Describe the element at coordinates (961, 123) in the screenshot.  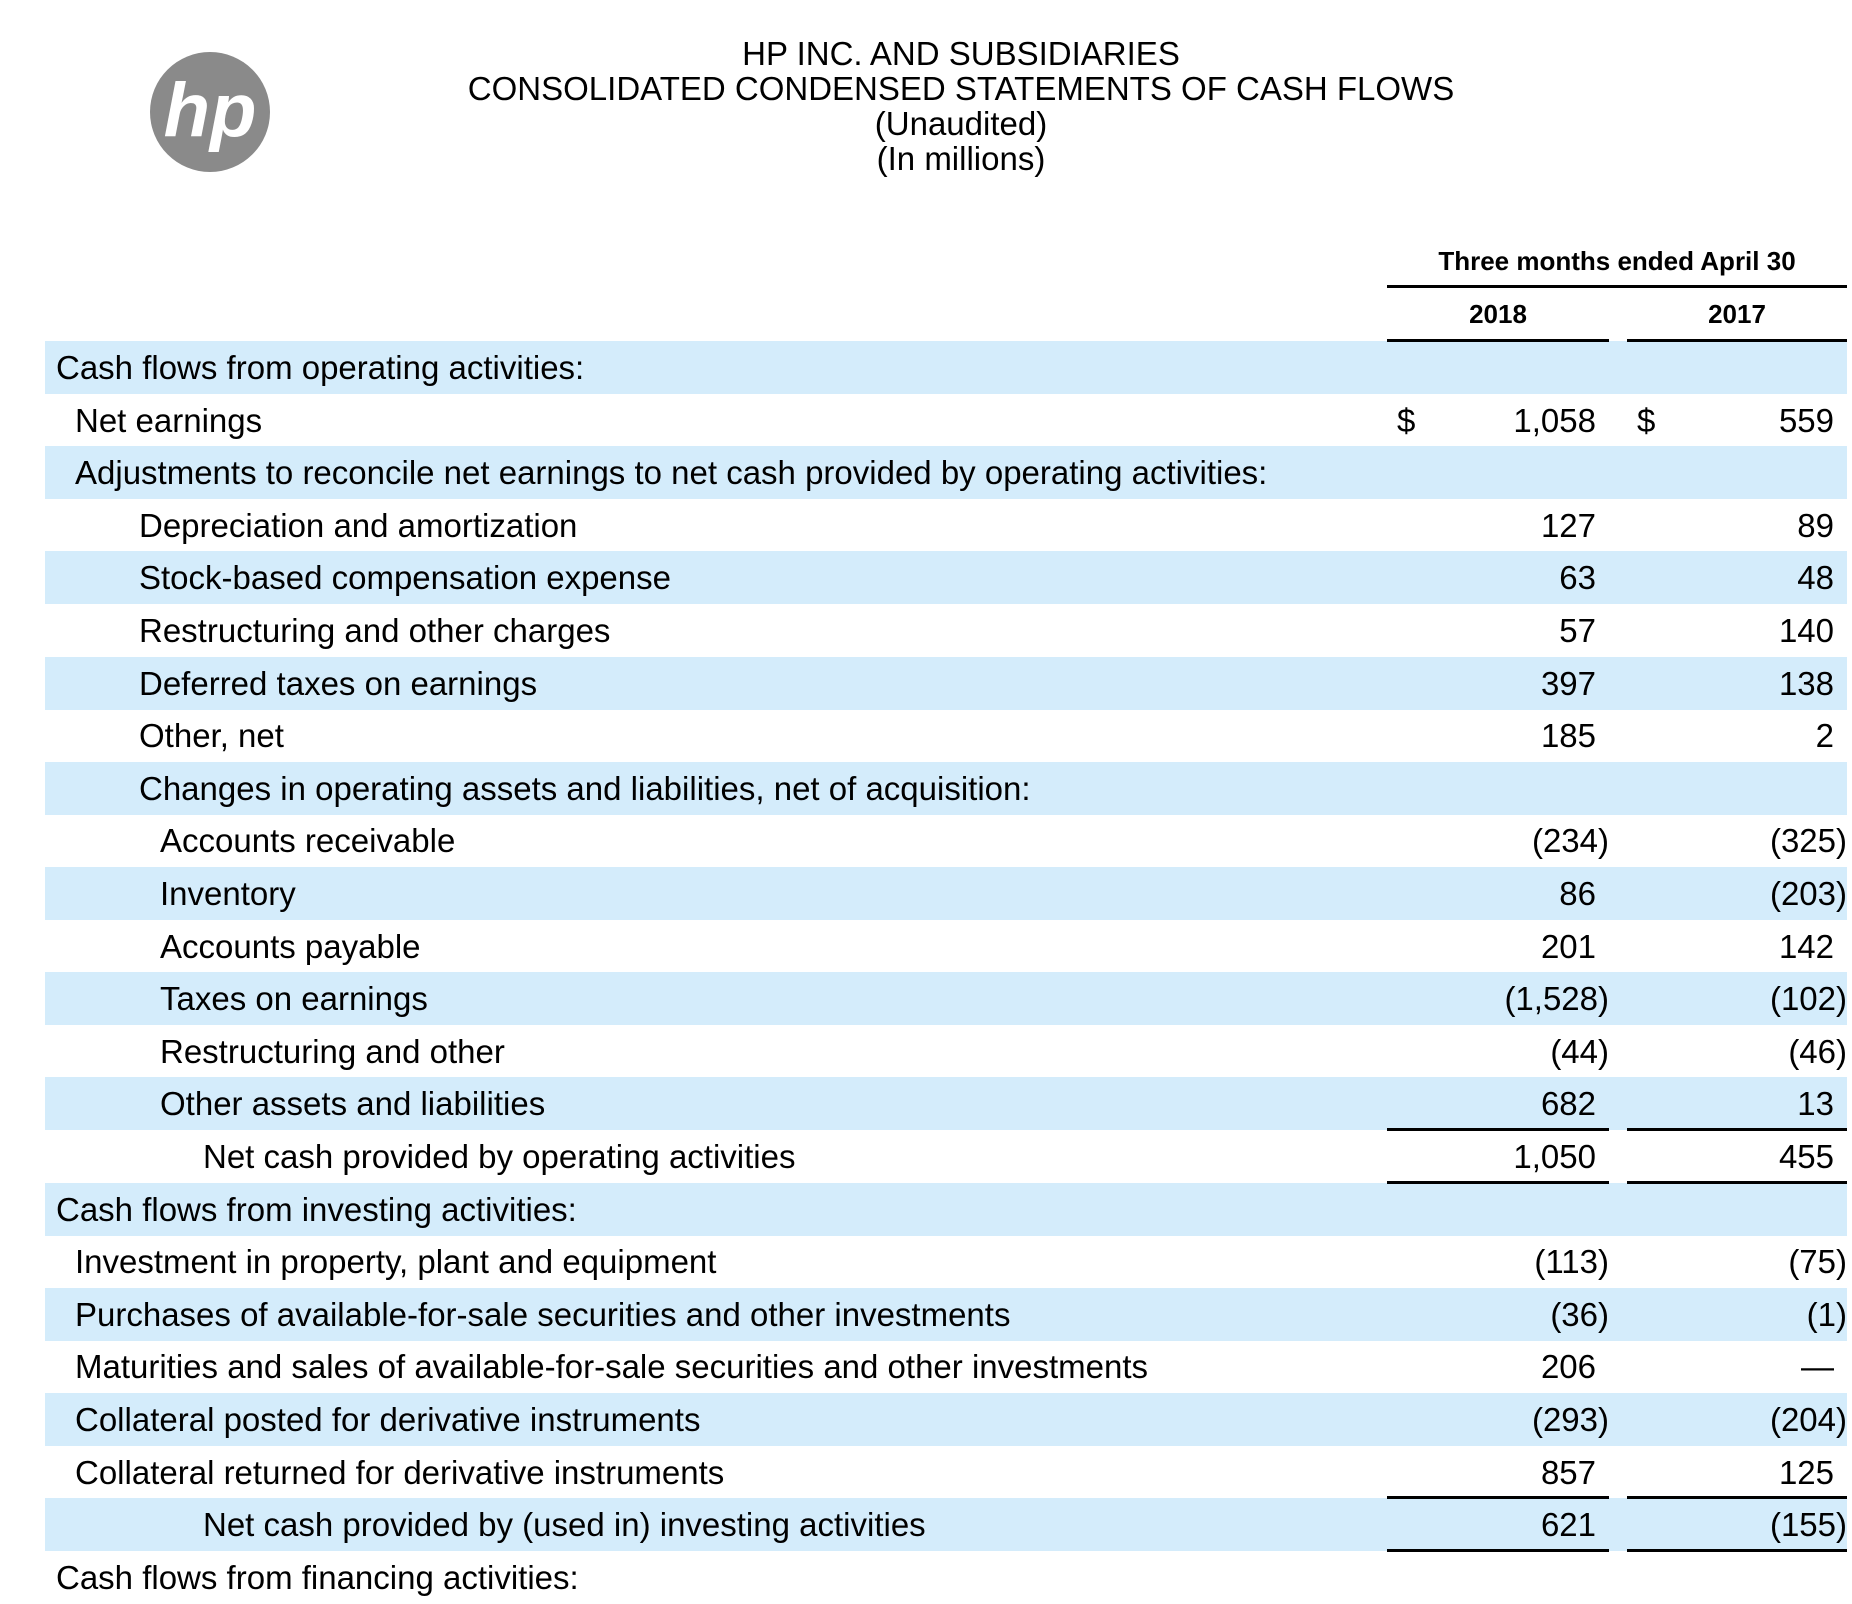
I see `note: (Unaudited)` at that location.